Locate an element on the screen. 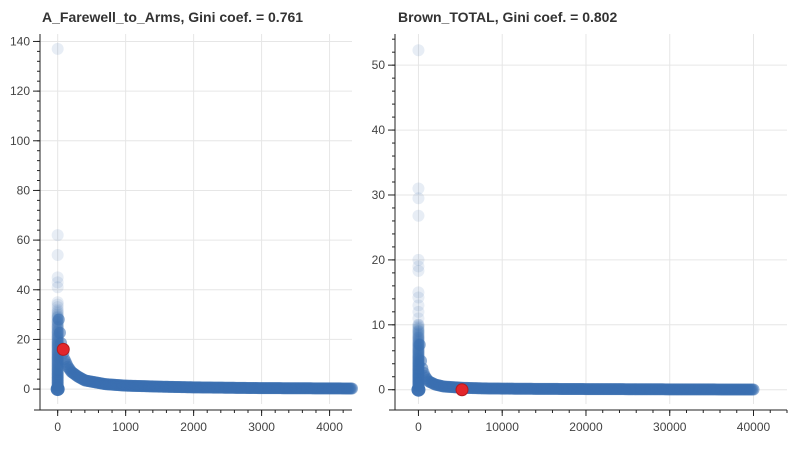  x-tick-label: 4000 is located at coordinates (329, 427).